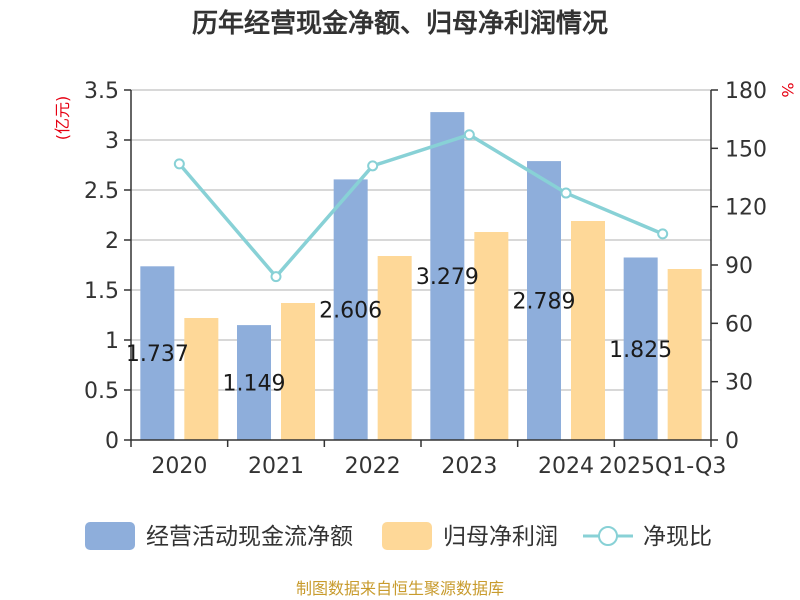 This screenshot has width=800, height=600. What do you see at coordinates (739, 324) in the screenshot?
I see `y-right-tick-label: 60` at bounding box center [739, 324].